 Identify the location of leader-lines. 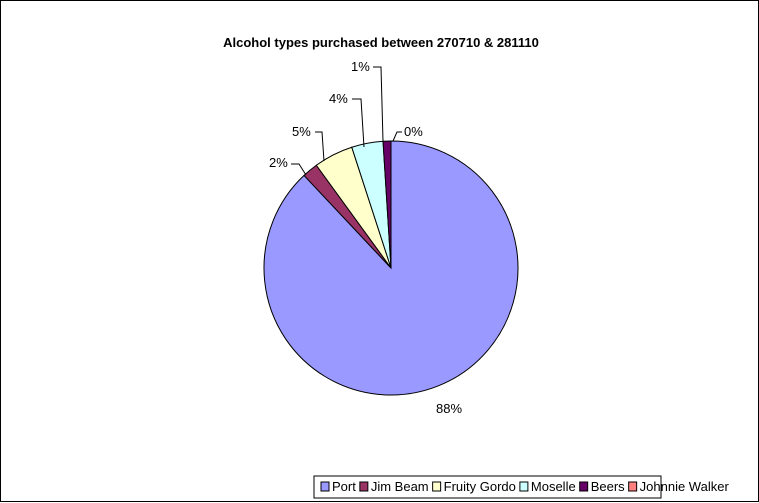
(346, 121).